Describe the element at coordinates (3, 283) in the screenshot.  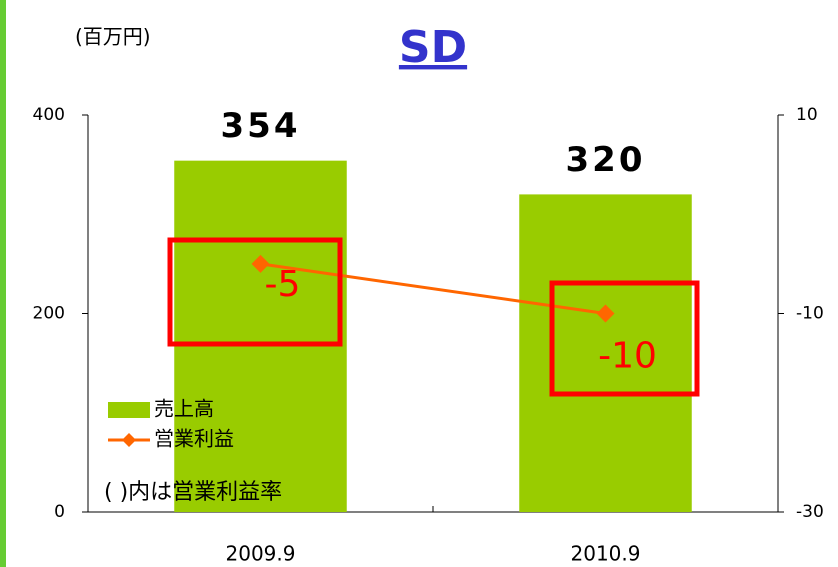
I see `side-strip` at that location.